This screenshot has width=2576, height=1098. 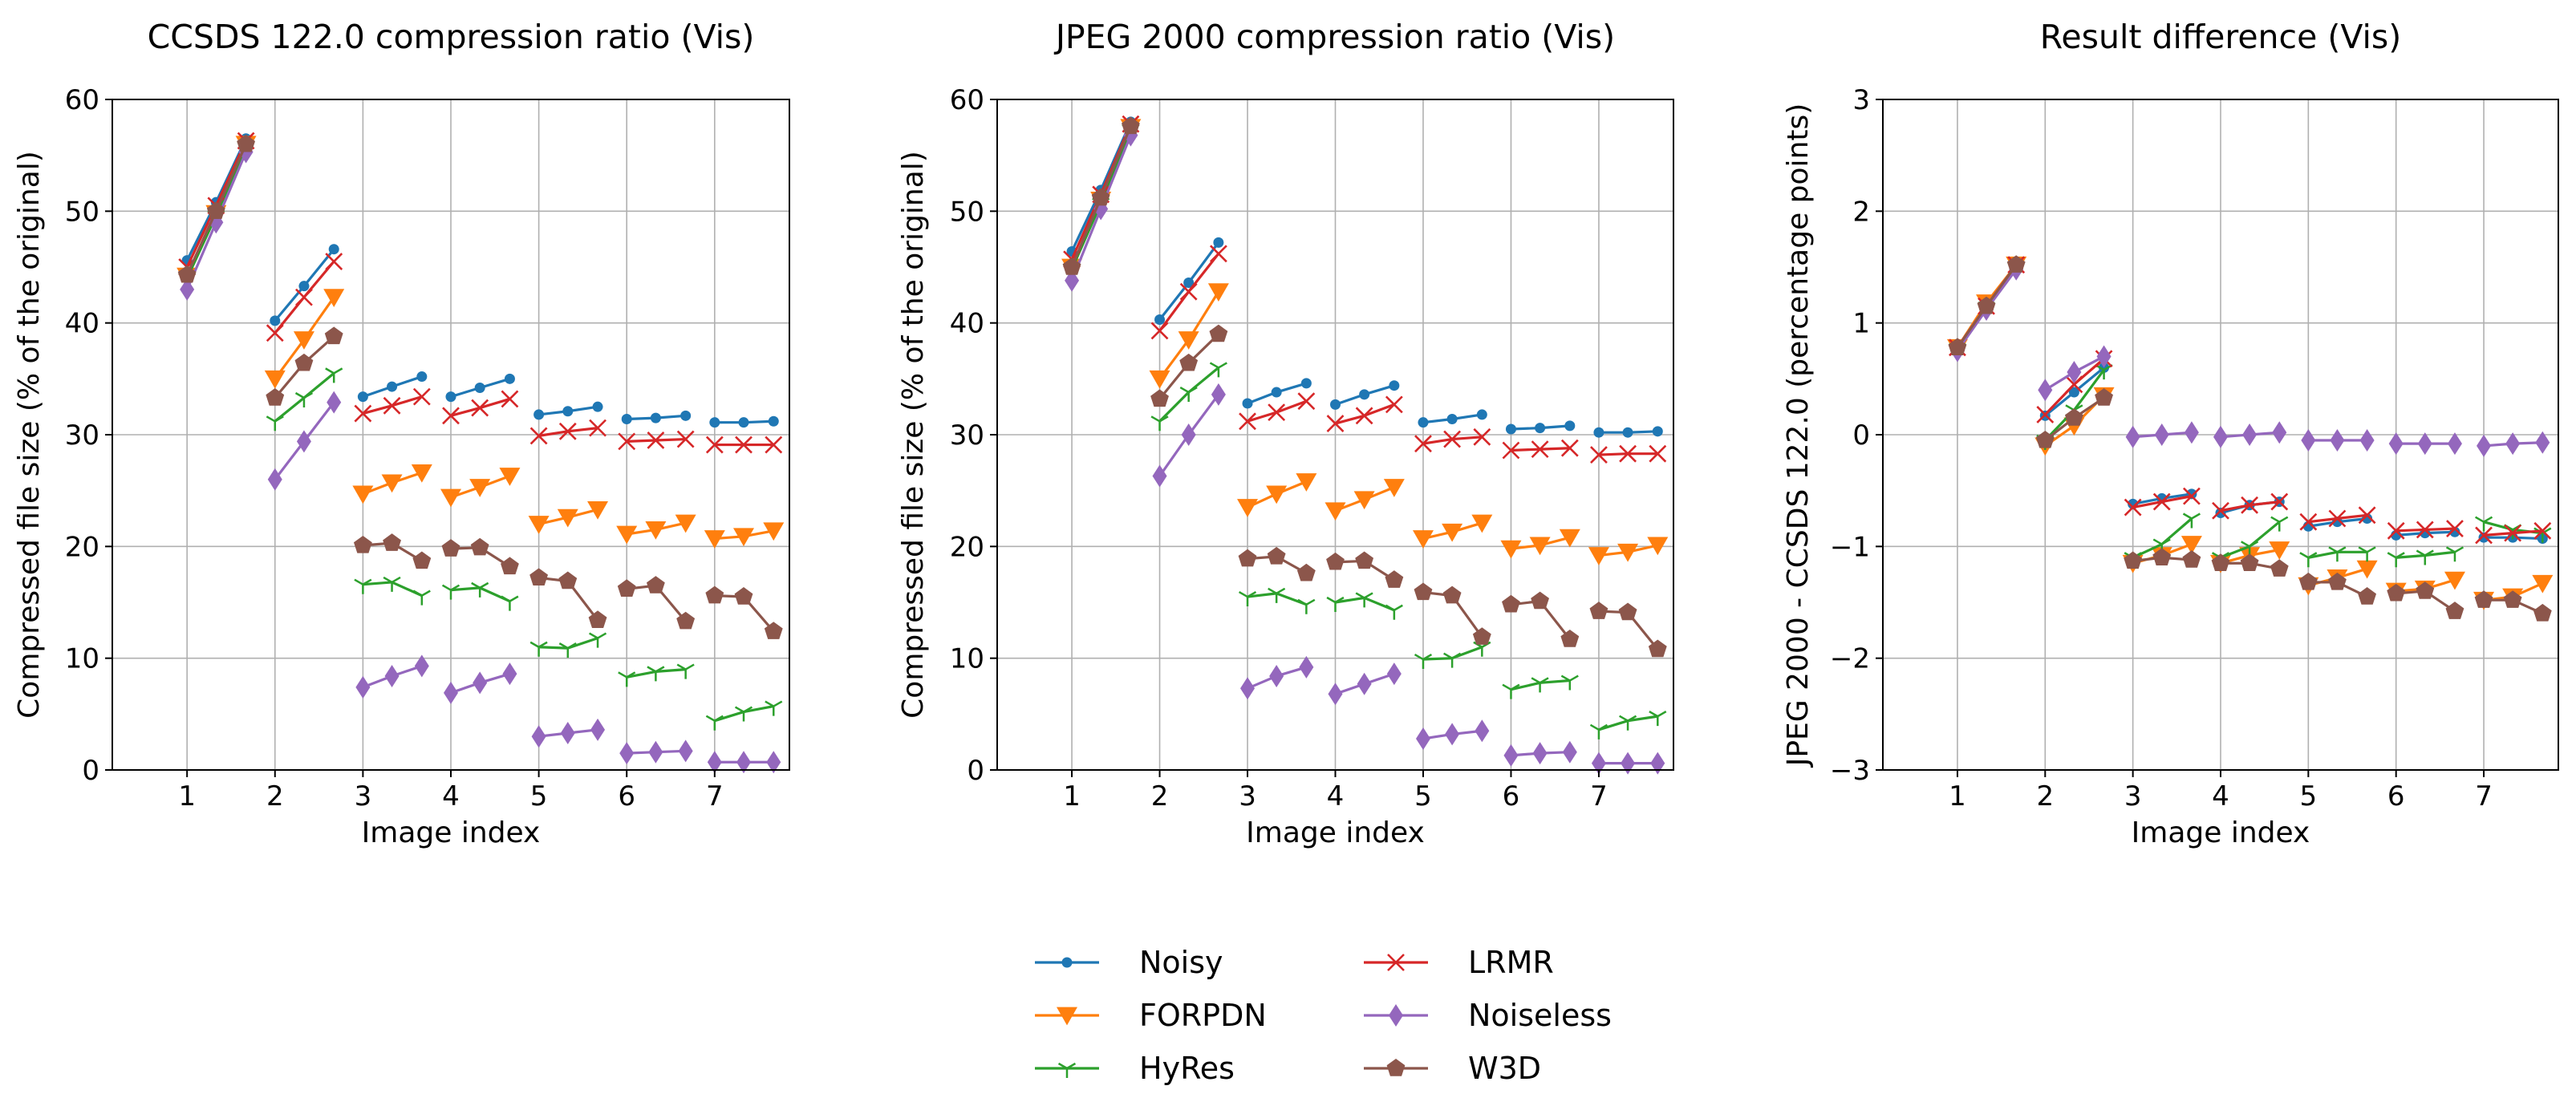 I want to click on y-tick-label: 10, so click(x=82, y=659).